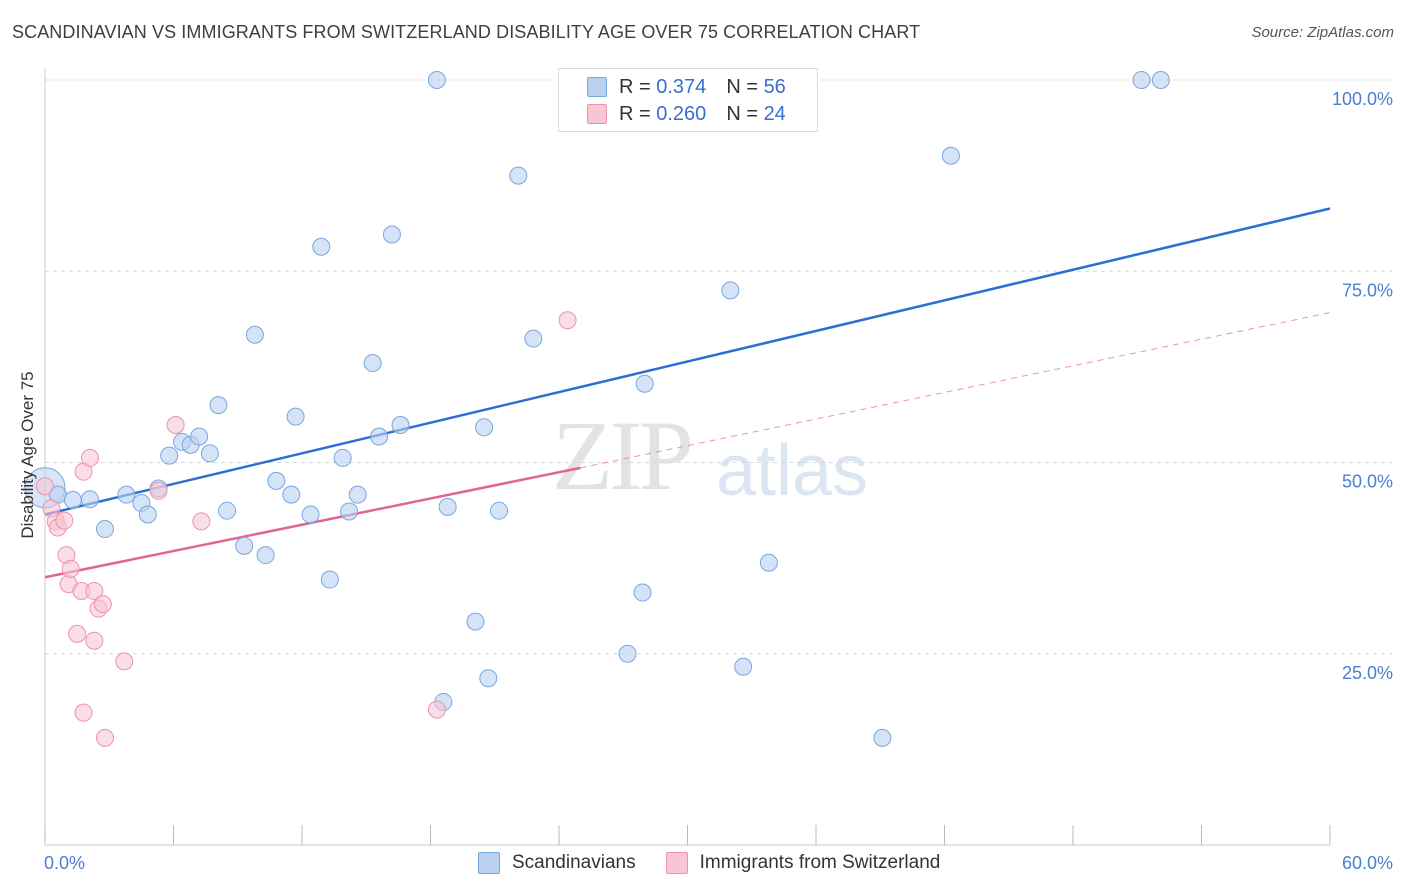 Image resolution: width=1406 pixels, height=892 pixels. Describe the element at coordinates (681, 86) in the screenshot. I see `legend-r-value: 0.374` at that location.